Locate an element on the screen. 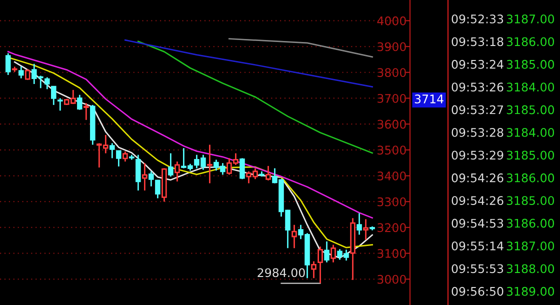 The height and width of the screenshot is (305, 560). text: 09:53:18 3186.00 is located at coordinates (503, 41).